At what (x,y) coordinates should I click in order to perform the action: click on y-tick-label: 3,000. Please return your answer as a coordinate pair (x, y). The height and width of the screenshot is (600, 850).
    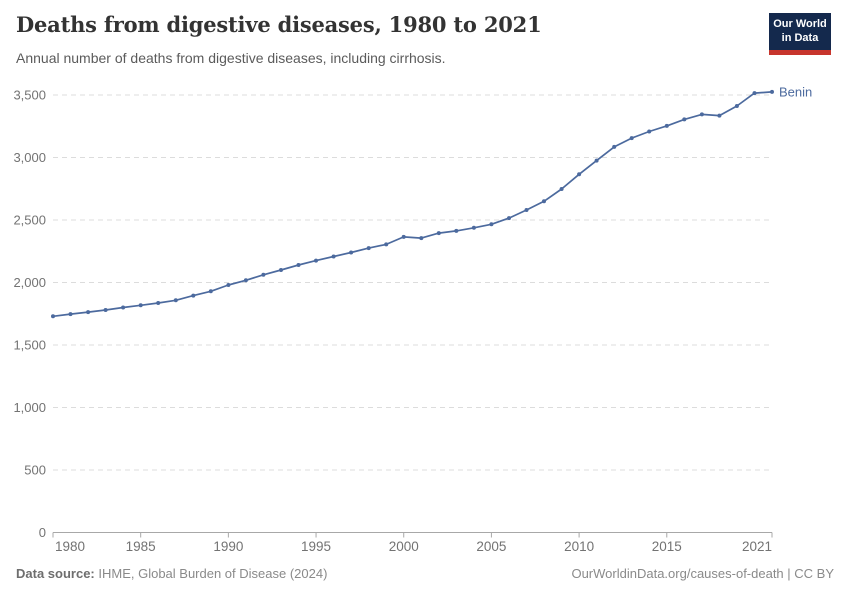
    Looking at the image, I should click on (29, 157).